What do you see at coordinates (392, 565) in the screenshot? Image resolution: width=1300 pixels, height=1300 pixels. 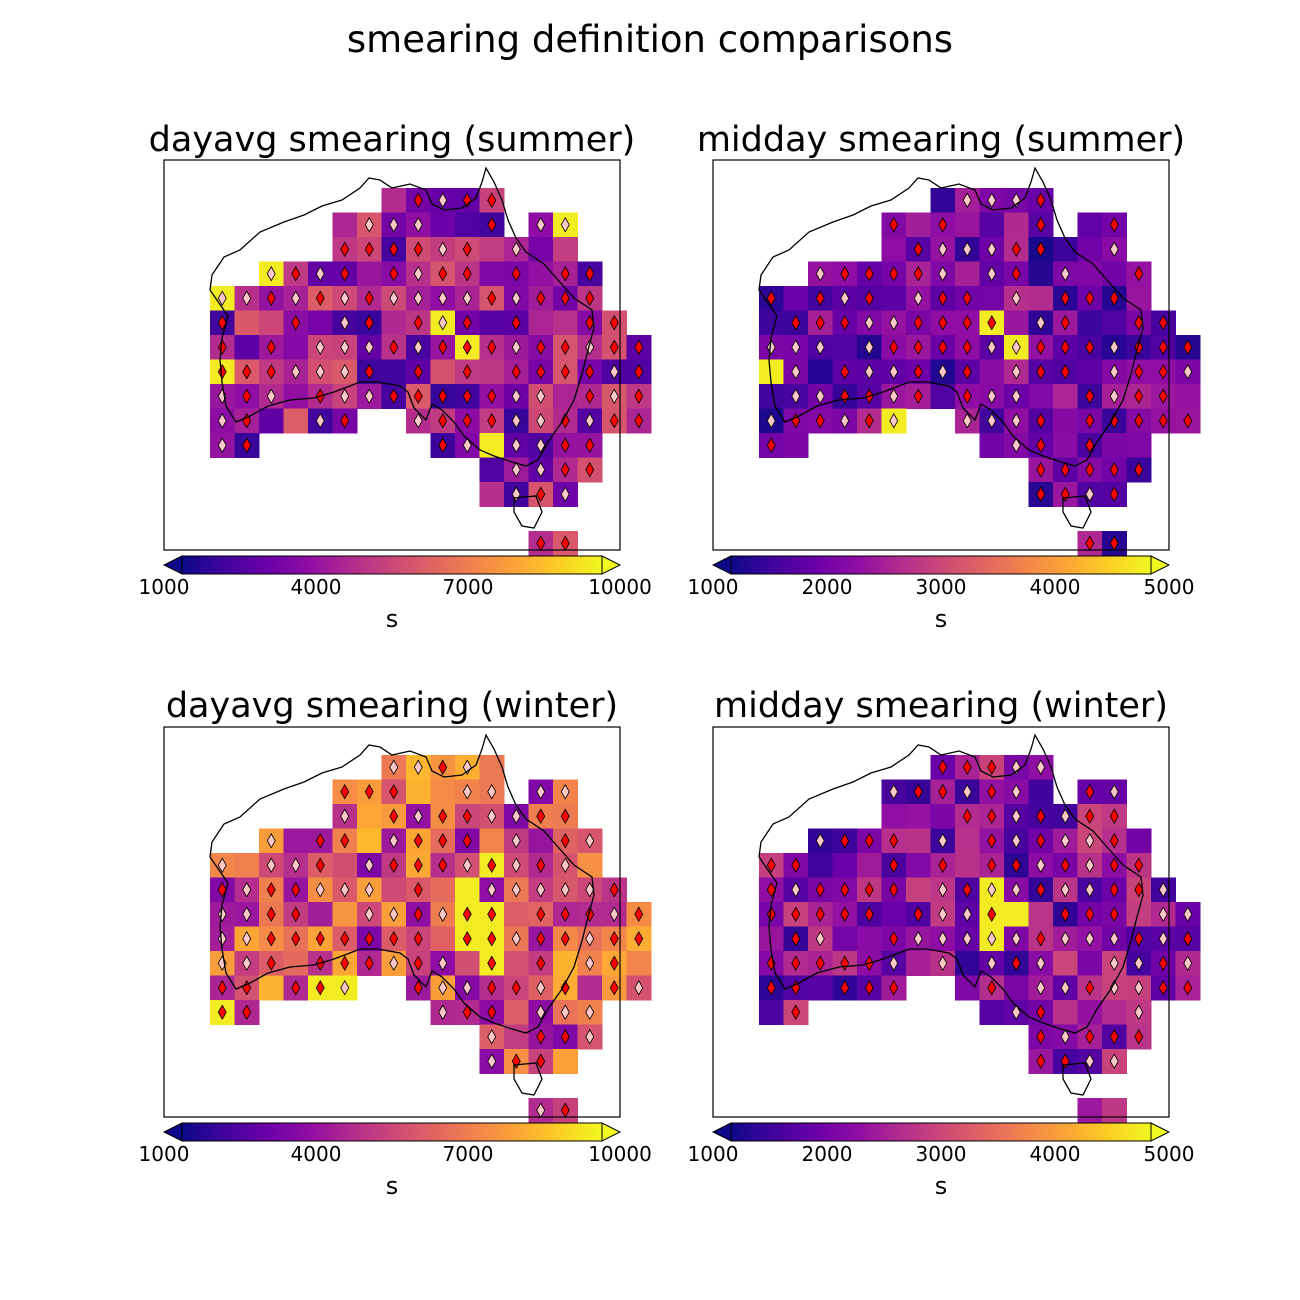 I see `colorbar-gradient` at bounding box center [392, 565].